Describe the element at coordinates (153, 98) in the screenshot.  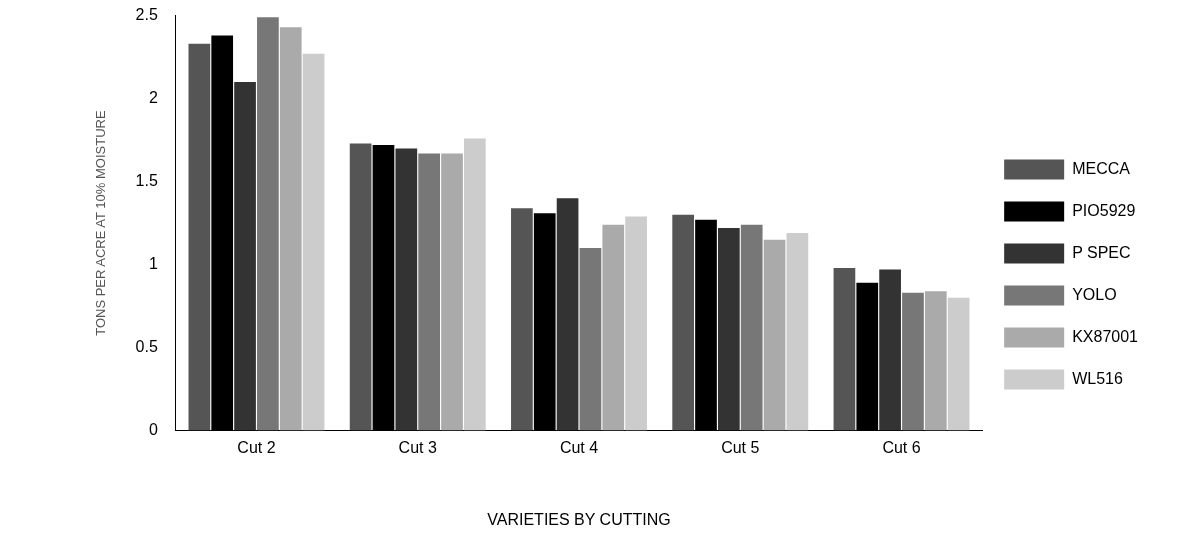
I see `y-tick-label: 2` at that location.